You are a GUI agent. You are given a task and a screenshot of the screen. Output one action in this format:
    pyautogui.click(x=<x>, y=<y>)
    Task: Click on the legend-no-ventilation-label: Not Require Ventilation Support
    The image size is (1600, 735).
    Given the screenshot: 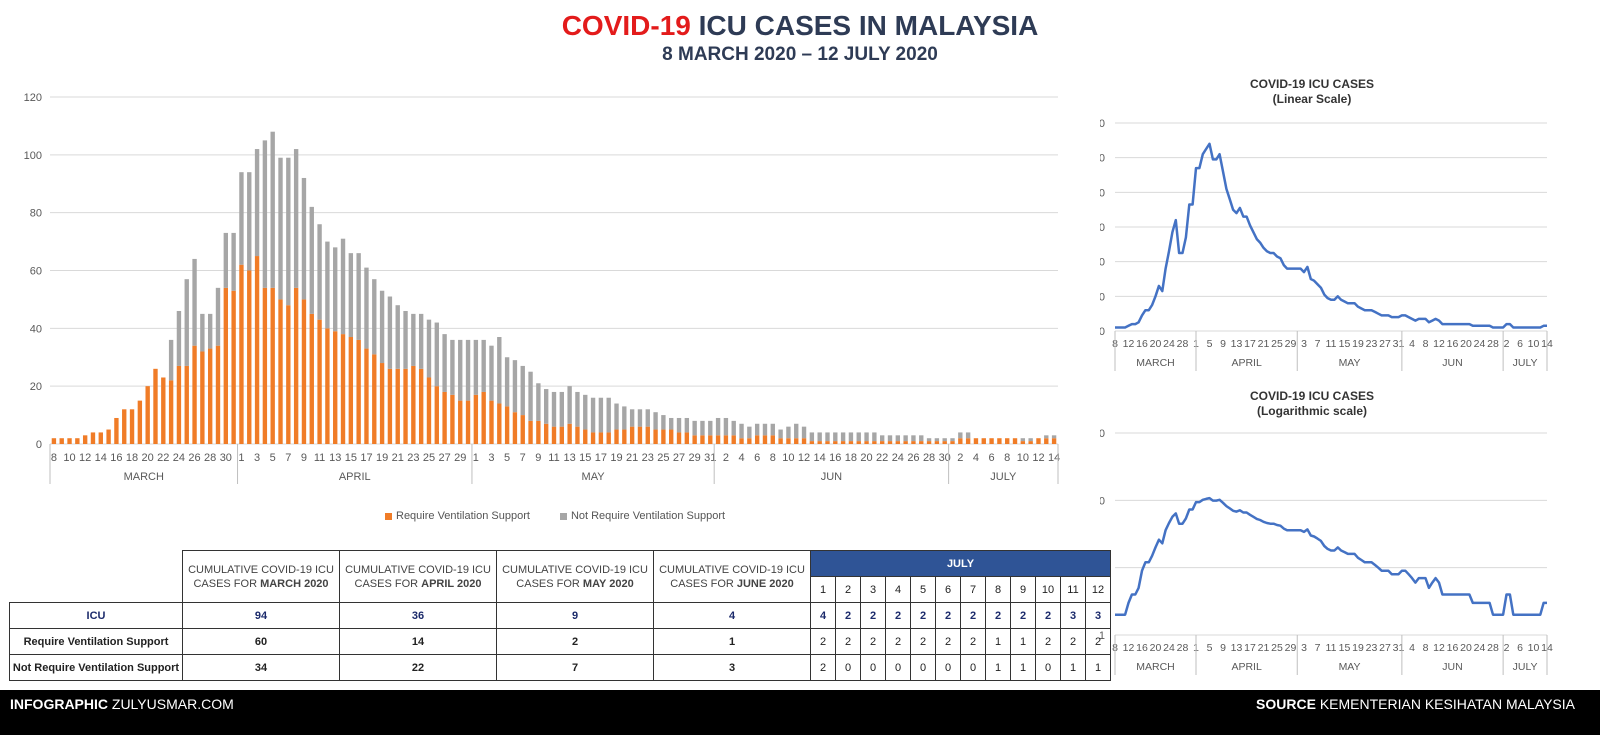 What is the action you would take?
    pyautogui.click(x=648, y=516)
    